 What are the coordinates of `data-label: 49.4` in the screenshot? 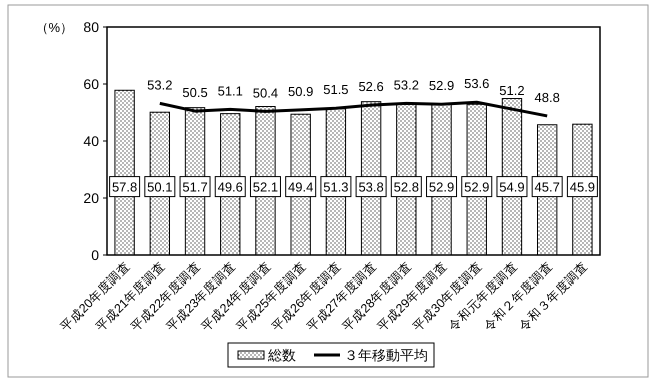 It's located at (301, 187).